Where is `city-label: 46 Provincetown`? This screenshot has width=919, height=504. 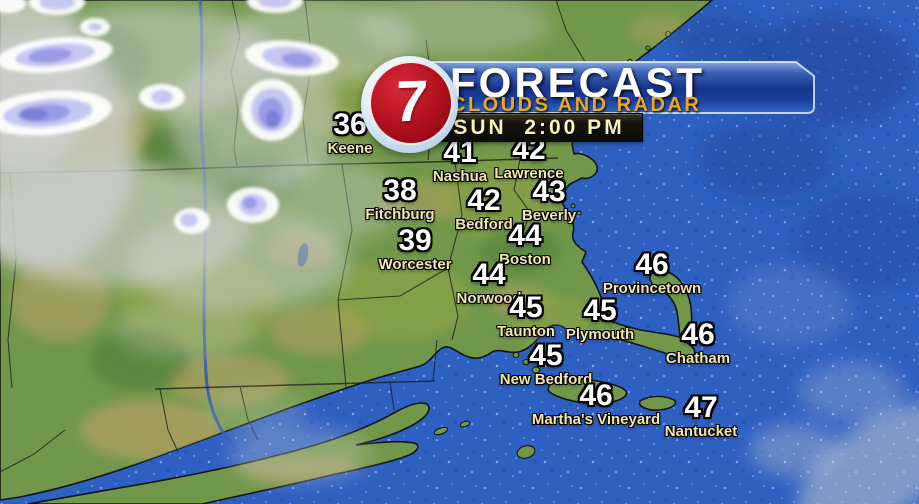
city-label: 46 Provincetown is located at coordinates (652, 272).